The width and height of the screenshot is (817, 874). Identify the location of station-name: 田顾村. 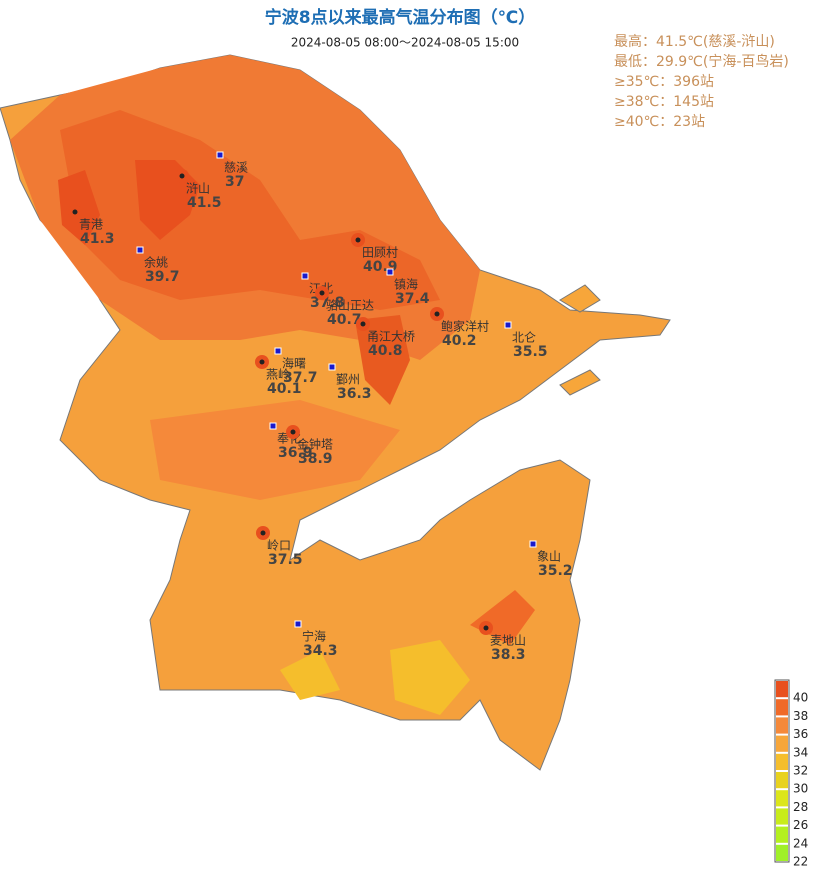
(380, 253).